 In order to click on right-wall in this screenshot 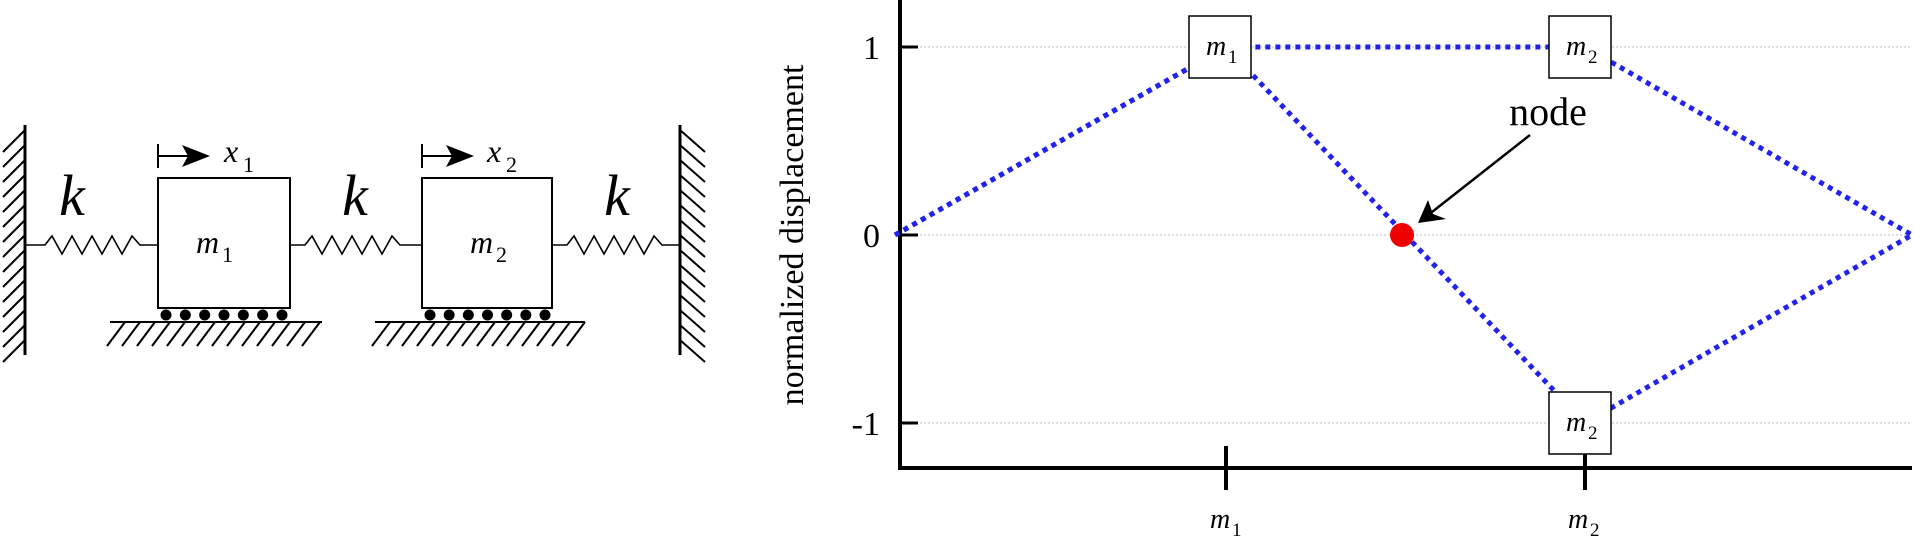, I will do `click(692, 244)`.